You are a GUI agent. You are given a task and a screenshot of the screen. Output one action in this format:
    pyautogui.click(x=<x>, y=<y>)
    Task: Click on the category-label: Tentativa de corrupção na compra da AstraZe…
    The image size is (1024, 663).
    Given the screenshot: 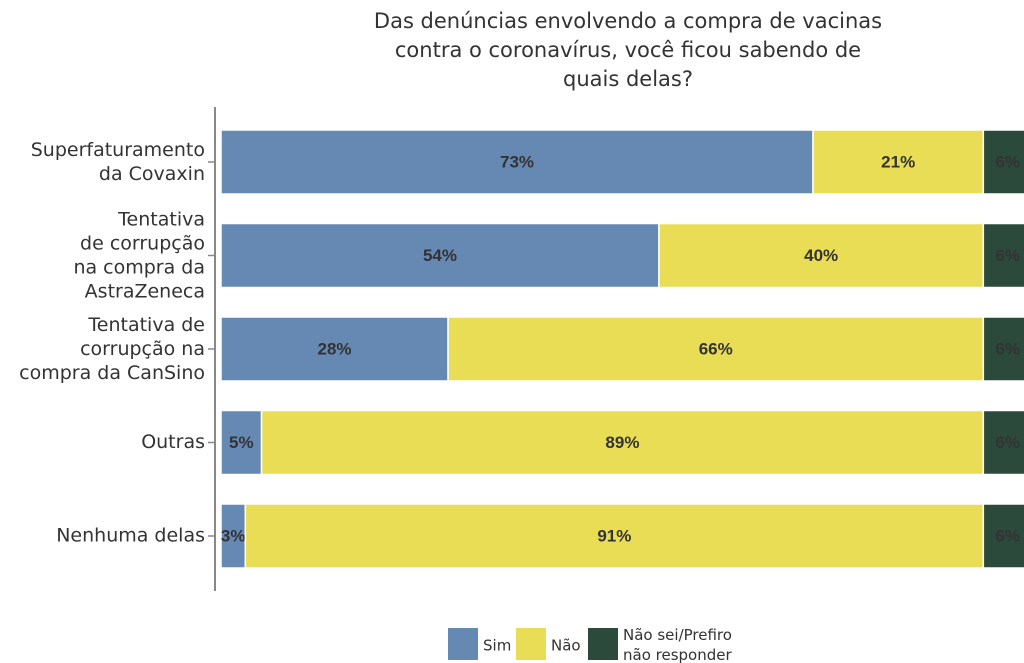 What is the action you would take?
    pyautogui.click(x=139, y=255)
    